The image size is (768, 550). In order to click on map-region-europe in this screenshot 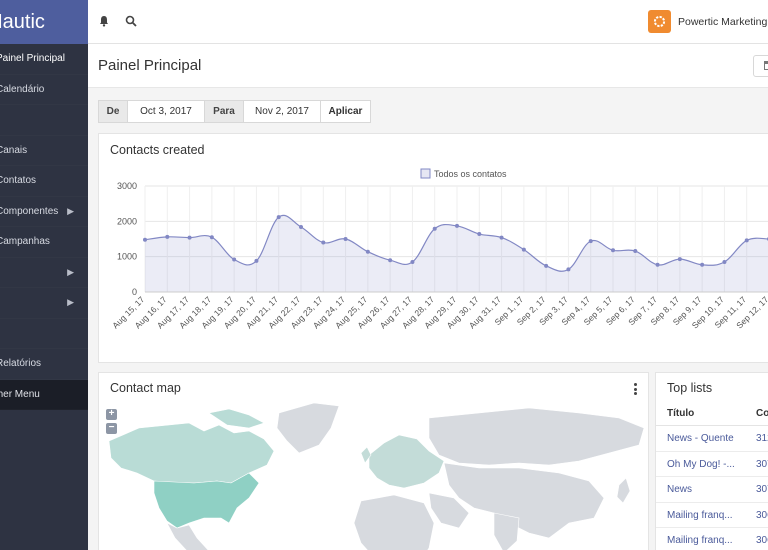, I will do `click(406, 461)`.